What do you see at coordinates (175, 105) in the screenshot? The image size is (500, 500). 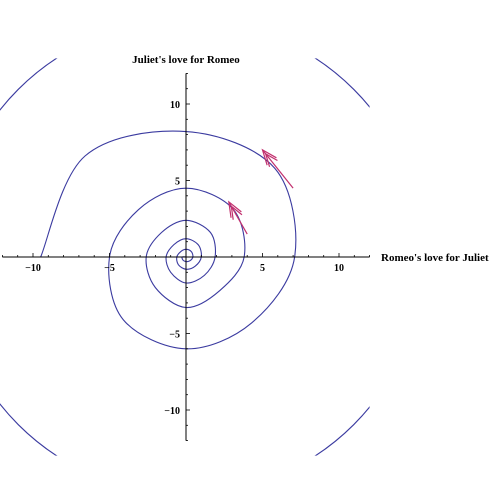 I see `y-tick-label: 10` at bounding box center [175, 105].